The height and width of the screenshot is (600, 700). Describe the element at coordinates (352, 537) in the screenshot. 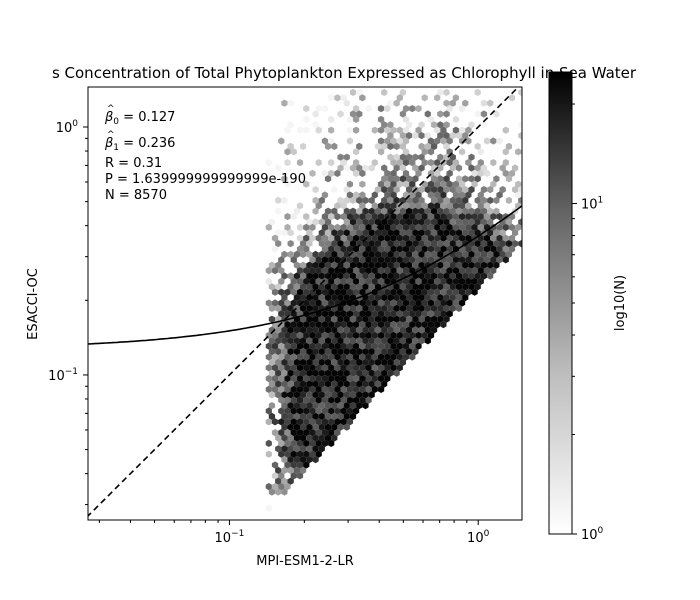

I see `x-axis-ticks: 10−1 100` at that location.